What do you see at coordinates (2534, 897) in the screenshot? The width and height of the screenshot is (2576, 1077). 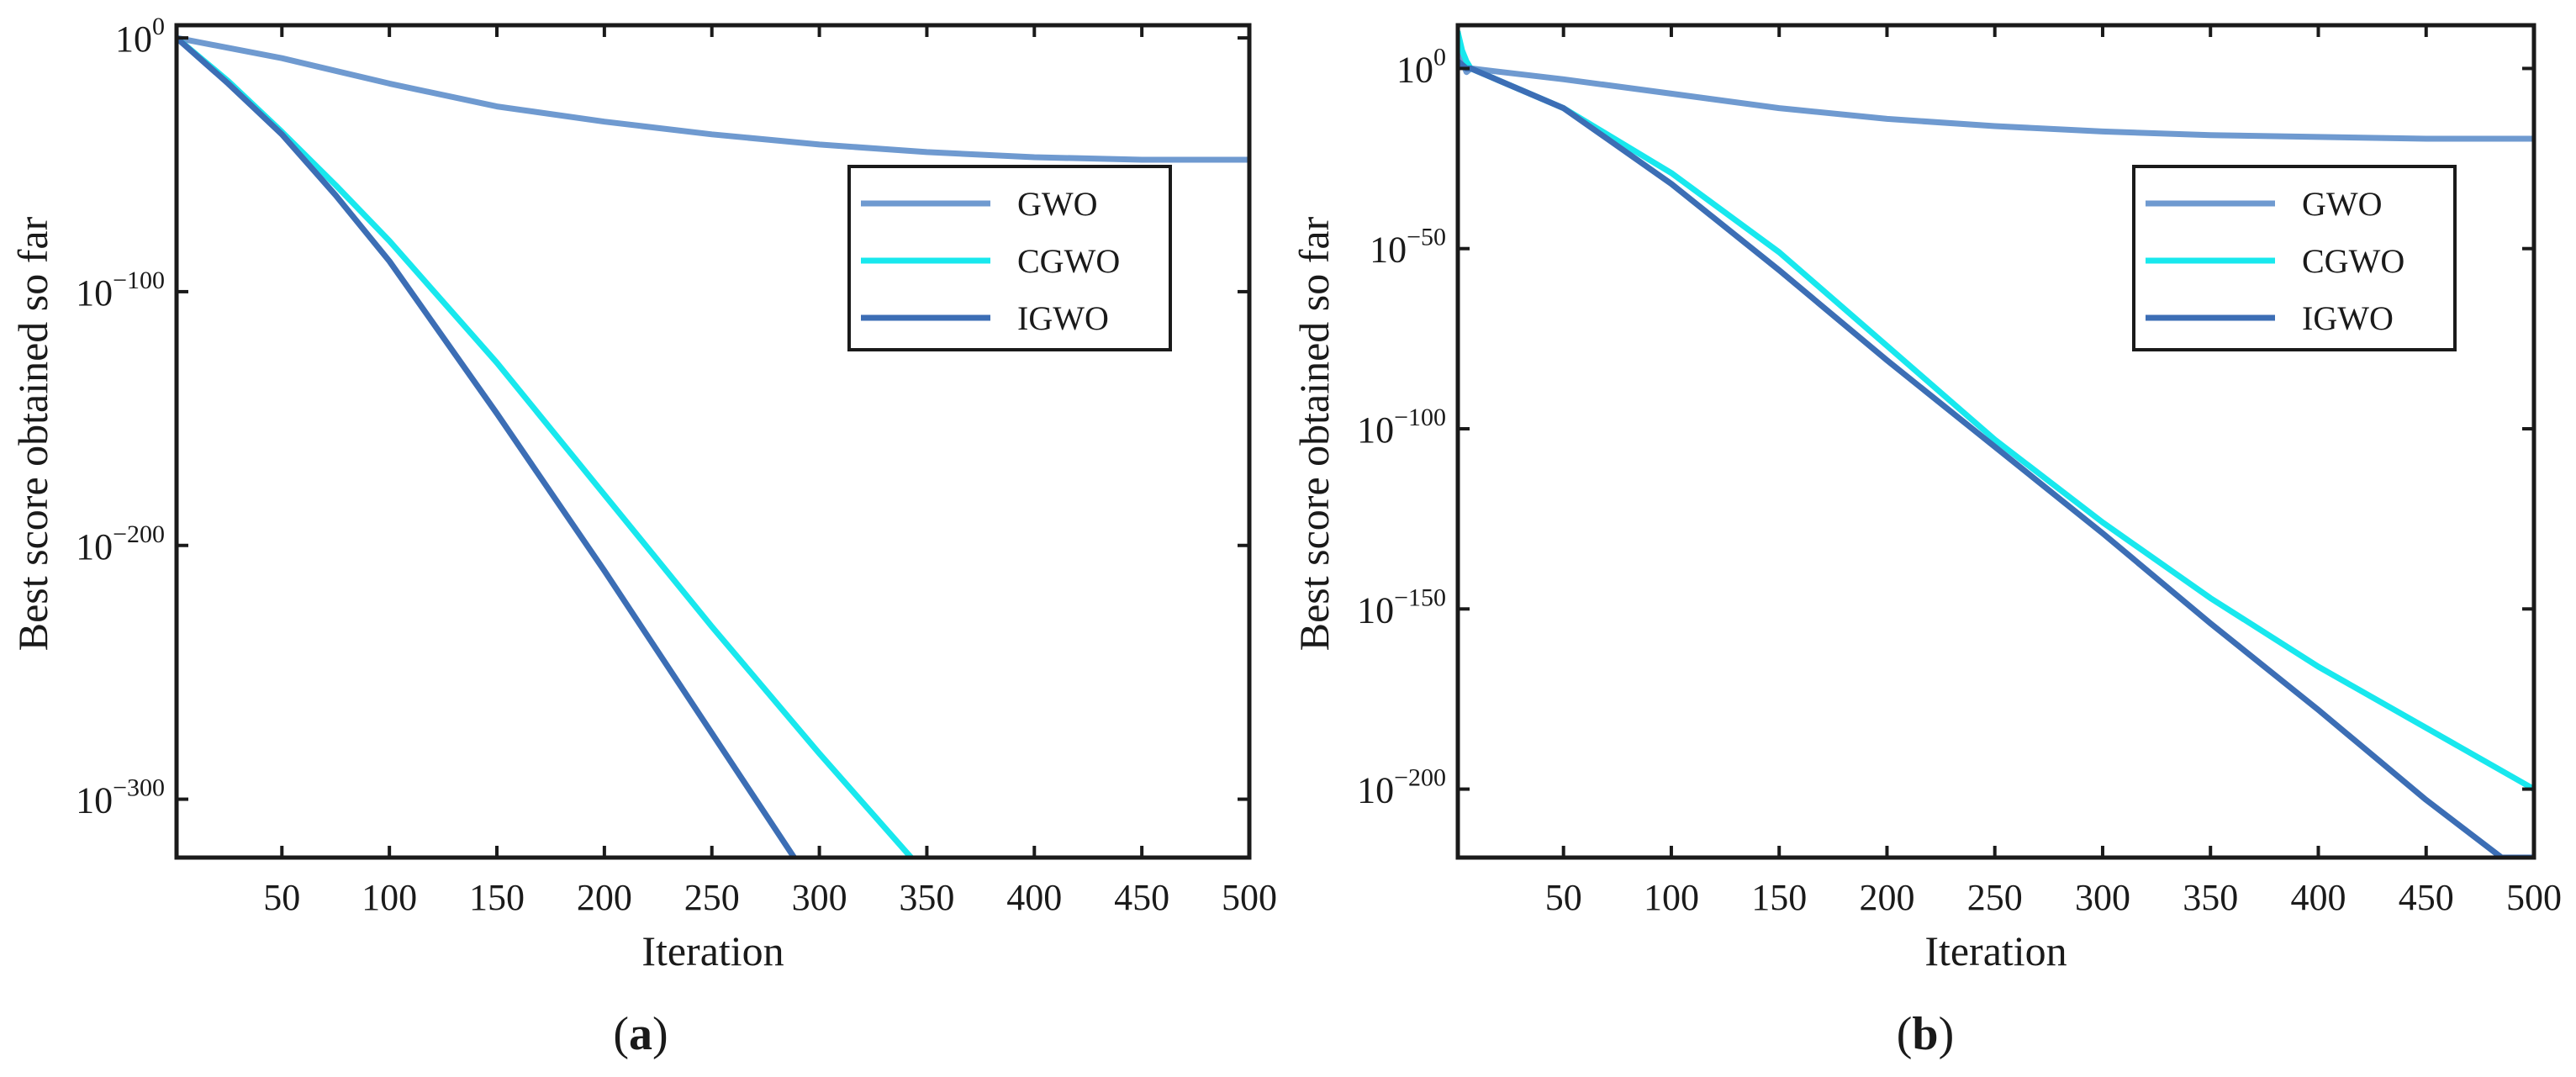 I see `x-tick-label-500-b: 500` at bounding box center [2534, 897].